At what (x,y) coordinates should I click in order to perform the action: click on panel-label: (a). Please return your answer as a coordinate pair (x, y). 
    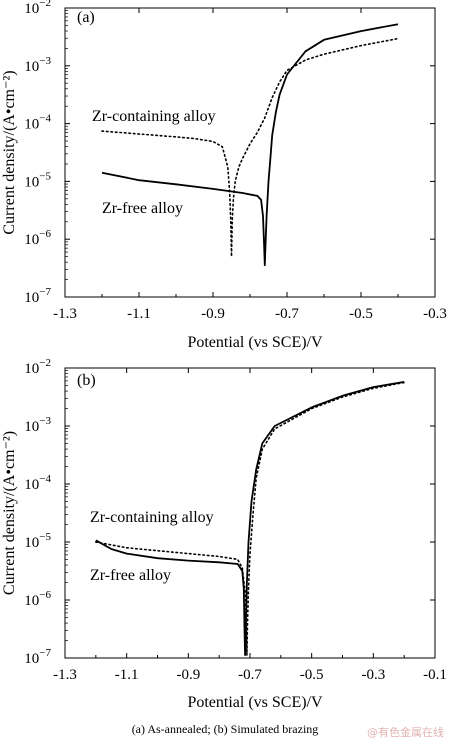
    Looking at the image, I should click on (86, 17).